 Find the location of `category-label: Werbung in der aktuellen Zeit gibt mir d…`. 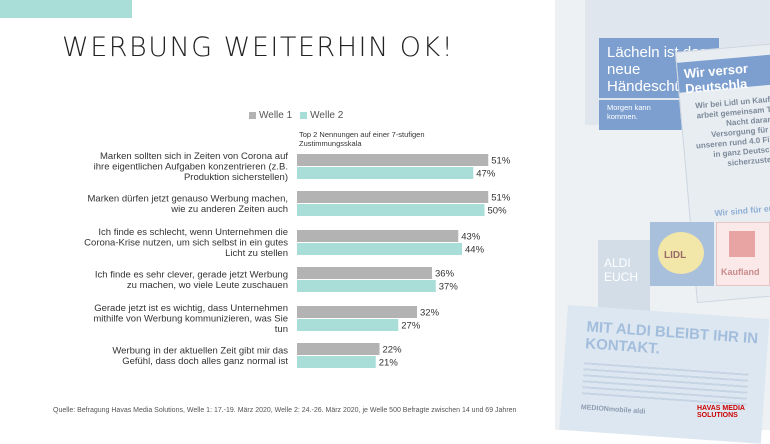

category-label: Werbung in der aktuellen Zeit gibt mir d… is located at coordinates (200, 356).